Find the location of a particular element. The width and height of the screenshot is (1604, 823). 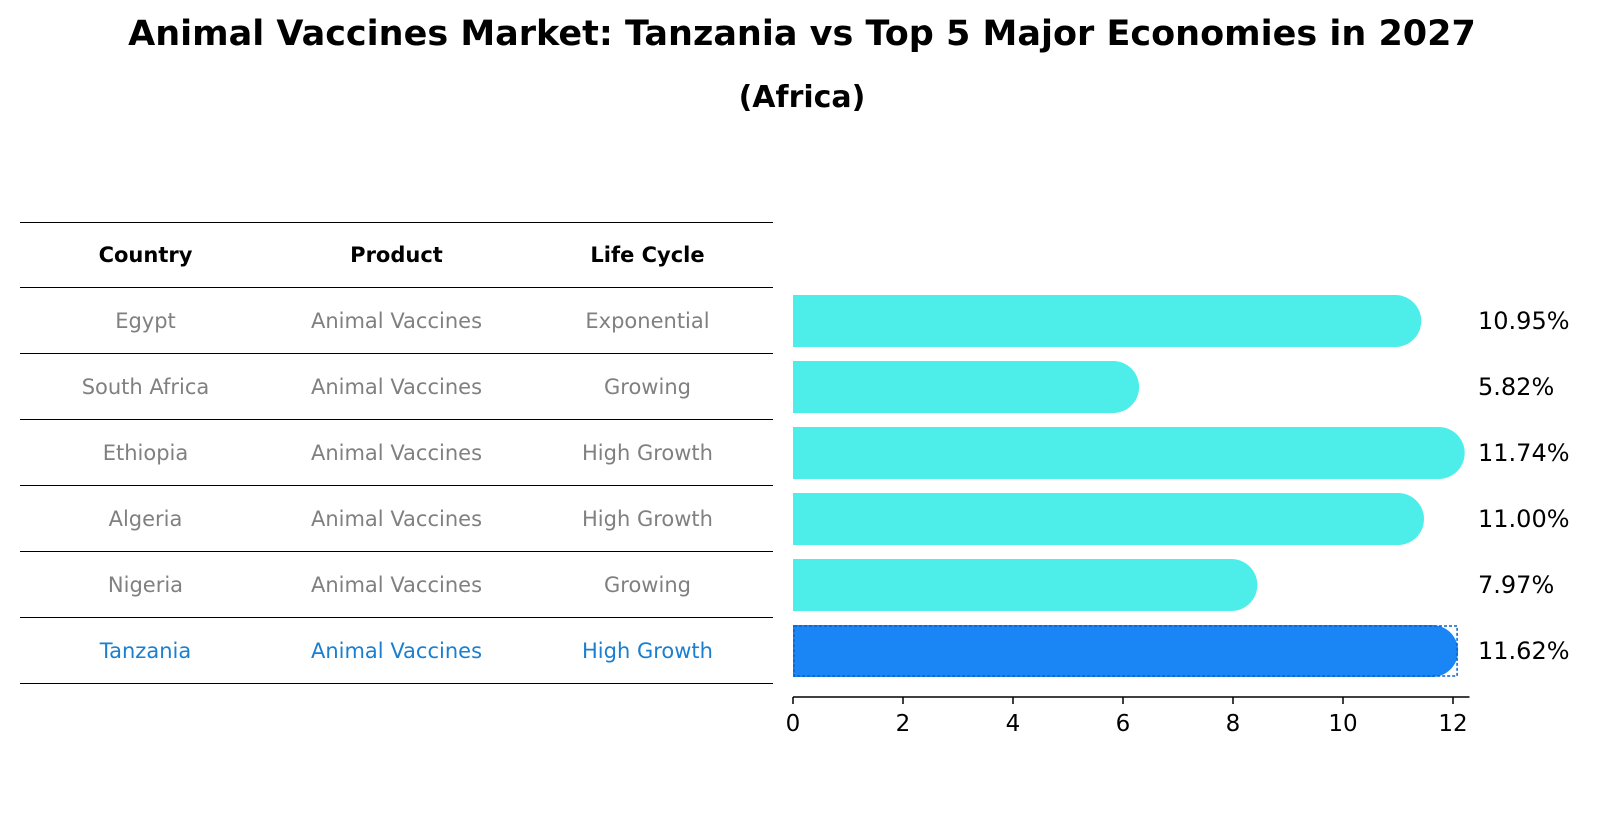

table-row: Algeria Animal Vaccines High Growth is located at coordinates (396, 519).